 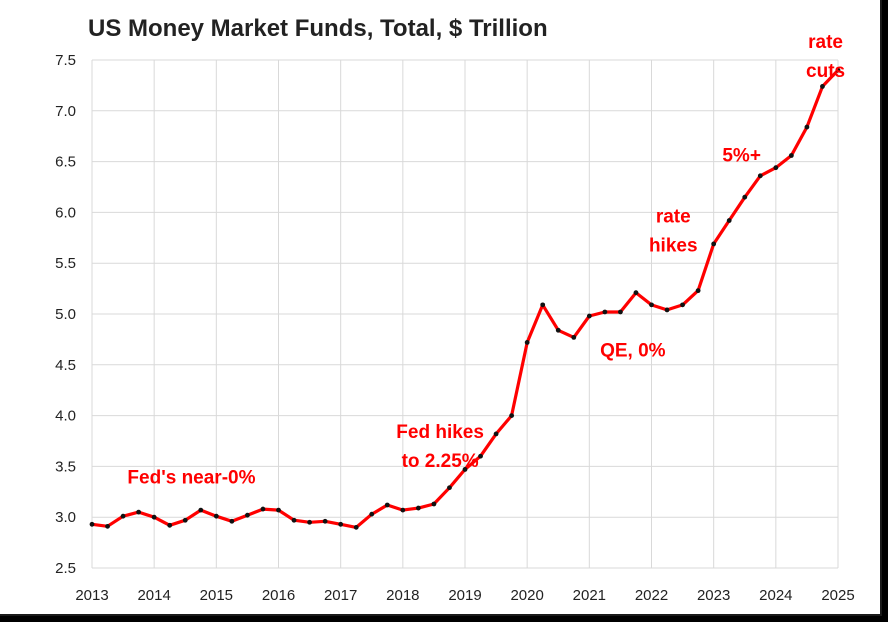 What do you see at coordinates (153, 595) in the screenshot?
I see `x-tick-label: 2014` at bounding box center [153, 595].